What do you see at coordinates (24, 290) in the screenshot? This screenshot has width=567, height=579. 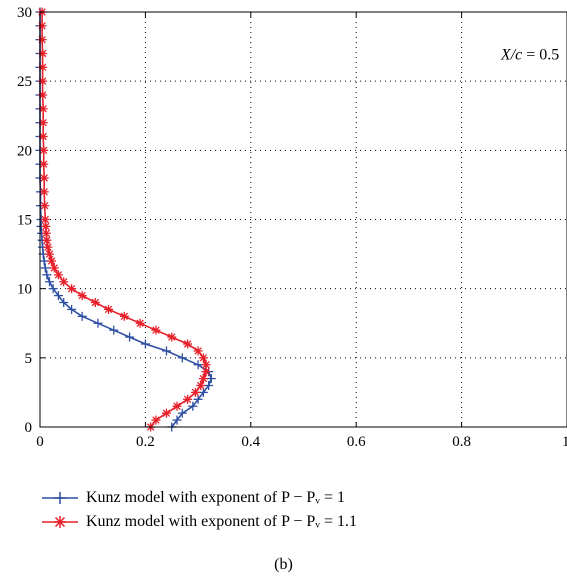 I see `y-tick-label: 10` at bounding box center [24, 290].